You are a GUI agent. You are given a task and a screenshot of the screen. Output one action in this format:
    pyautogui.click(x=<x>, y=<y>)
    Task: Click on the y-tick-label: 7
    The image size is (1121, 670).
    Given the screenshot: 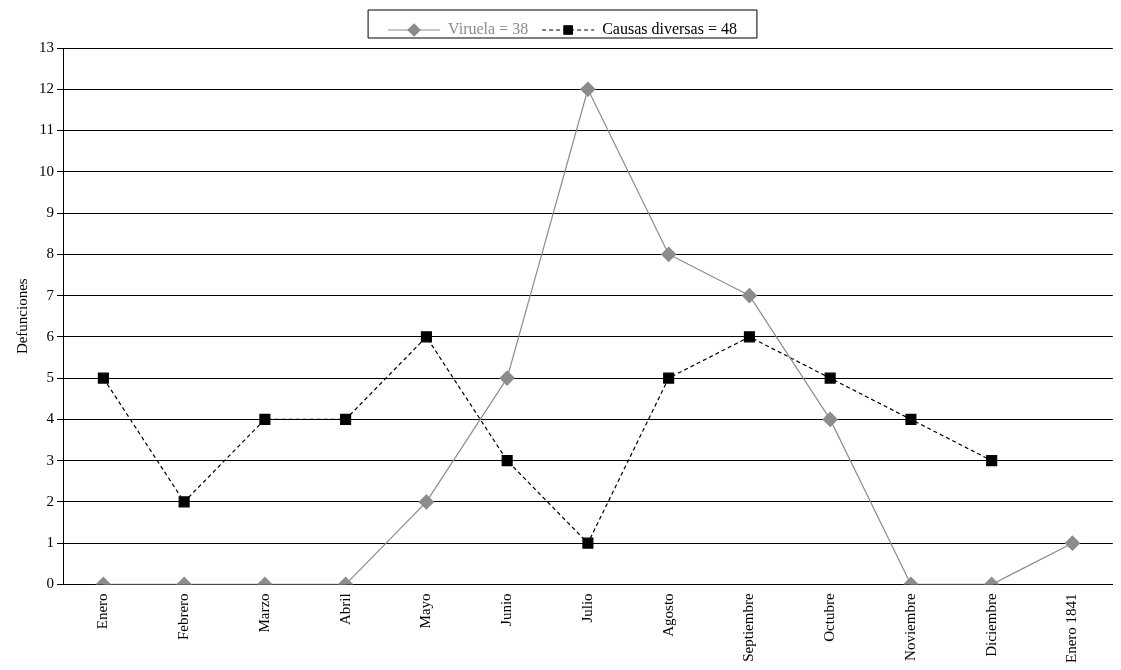 What is the action you would take?
    pyautogui.click(x=50, y=294)
    